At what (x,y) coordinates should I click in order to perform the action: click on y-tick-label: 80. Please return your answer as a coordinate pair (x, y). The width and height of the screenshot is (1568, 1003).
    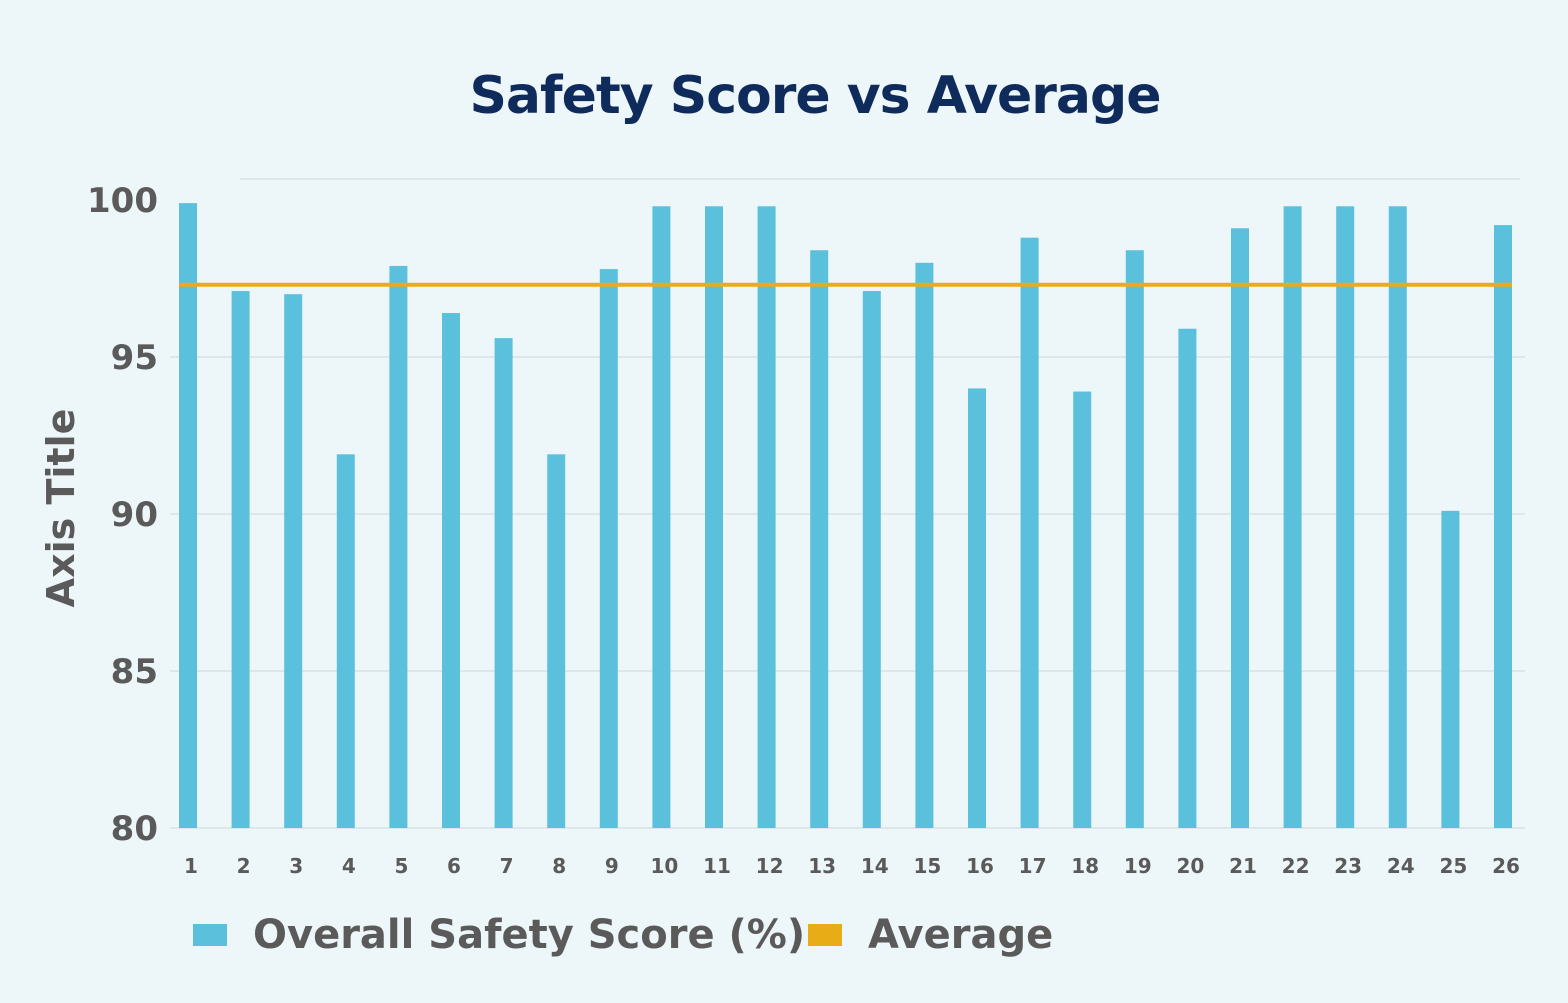
    Looking at the image, I should click on (134, 829).